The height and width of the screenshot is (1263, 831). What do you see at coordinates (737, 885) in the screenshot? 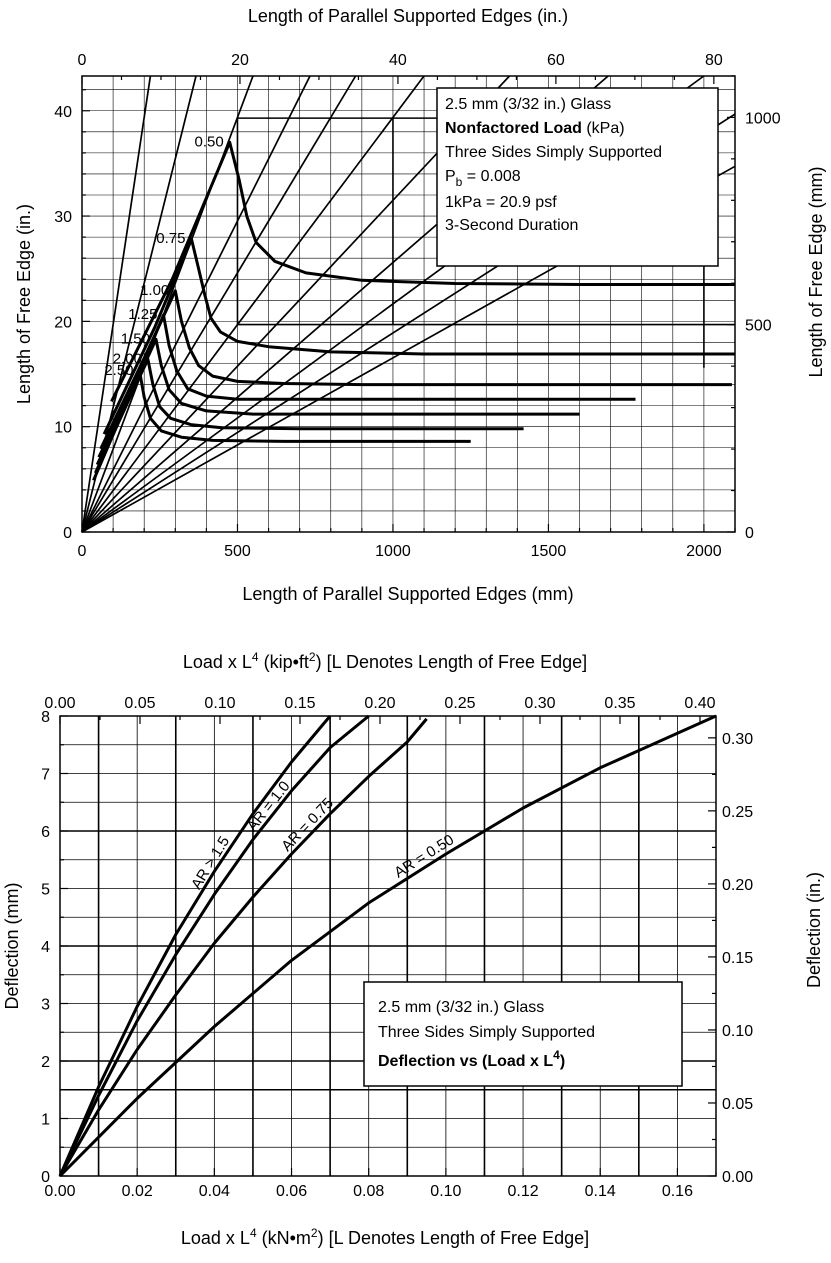
I see `deflection-chart-y2-tick-label: 0.20` at bounding box center [737, 885].